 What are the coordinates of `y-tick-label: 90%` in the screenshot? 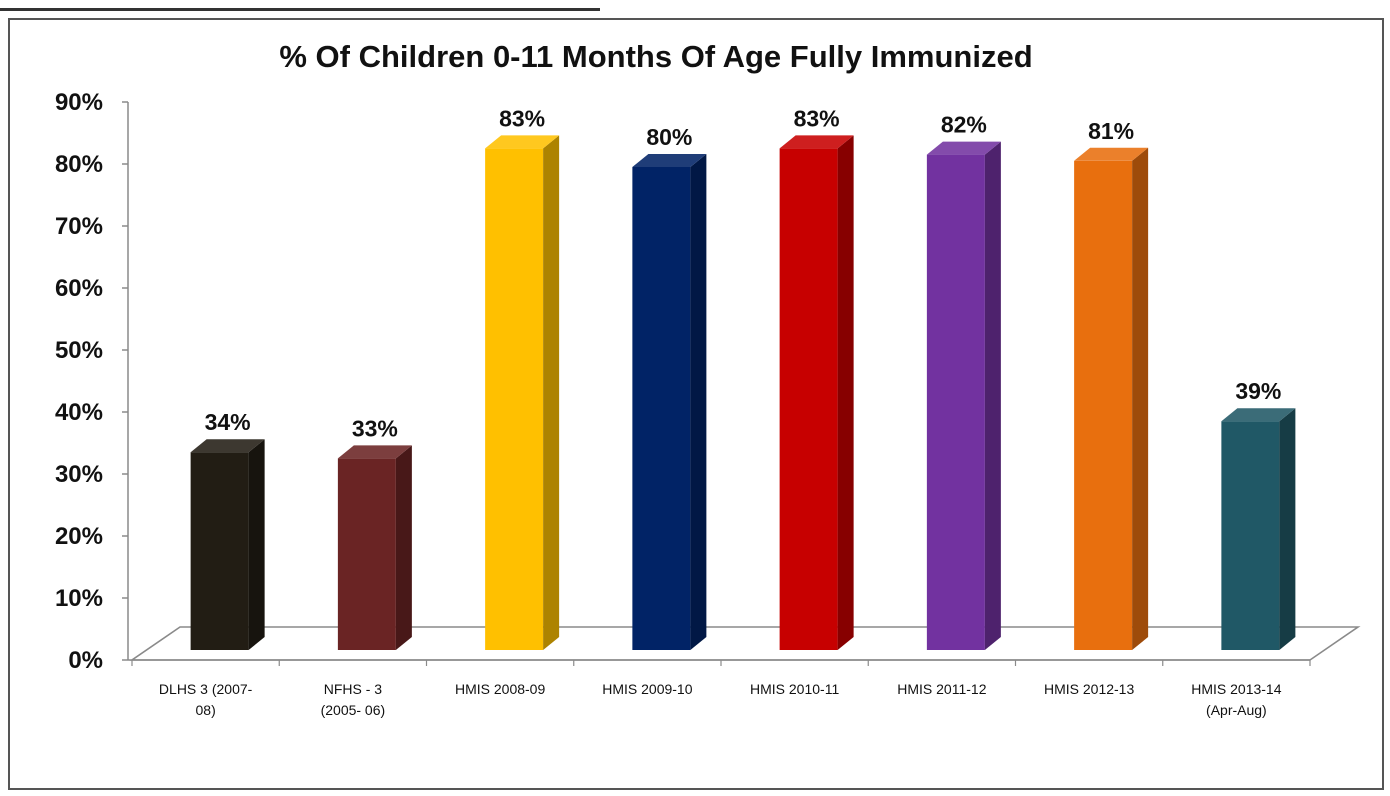 It's located at (79, 102).